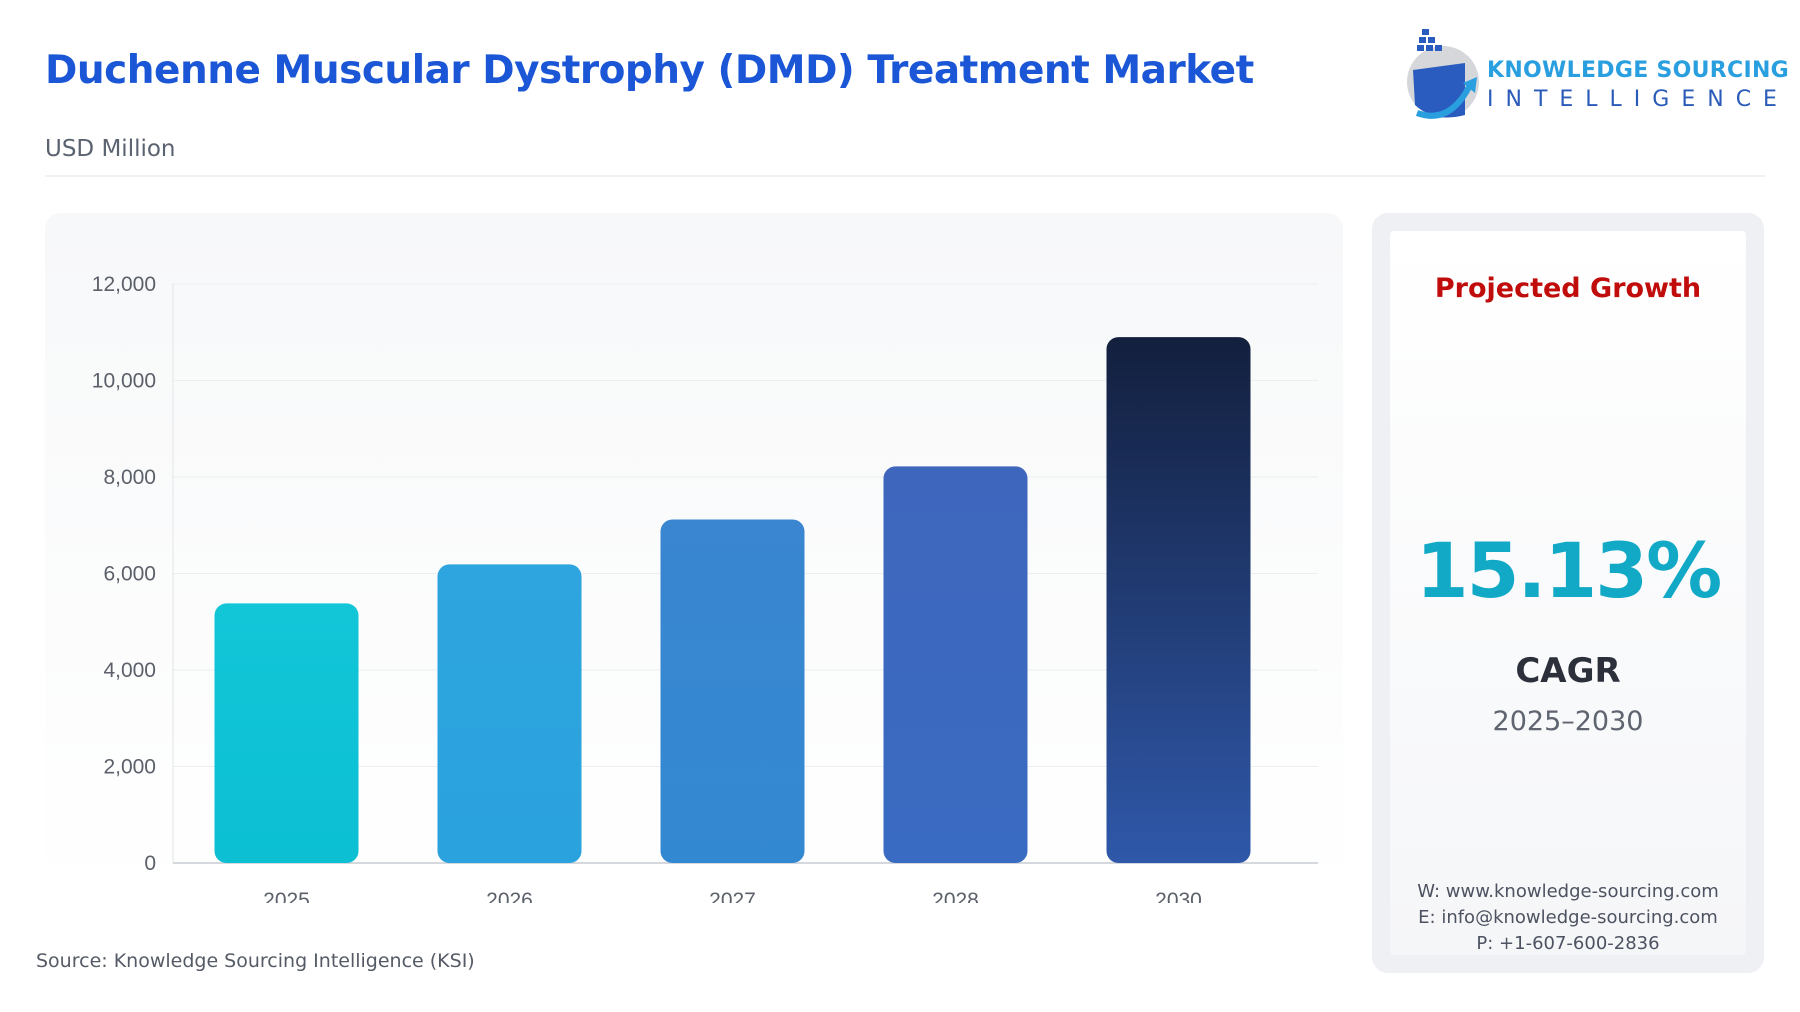  What do you see at coordinates (124, 284) in the screenshot?
I see `y-tick-label: 12,000` at bounding box center [124, 284].